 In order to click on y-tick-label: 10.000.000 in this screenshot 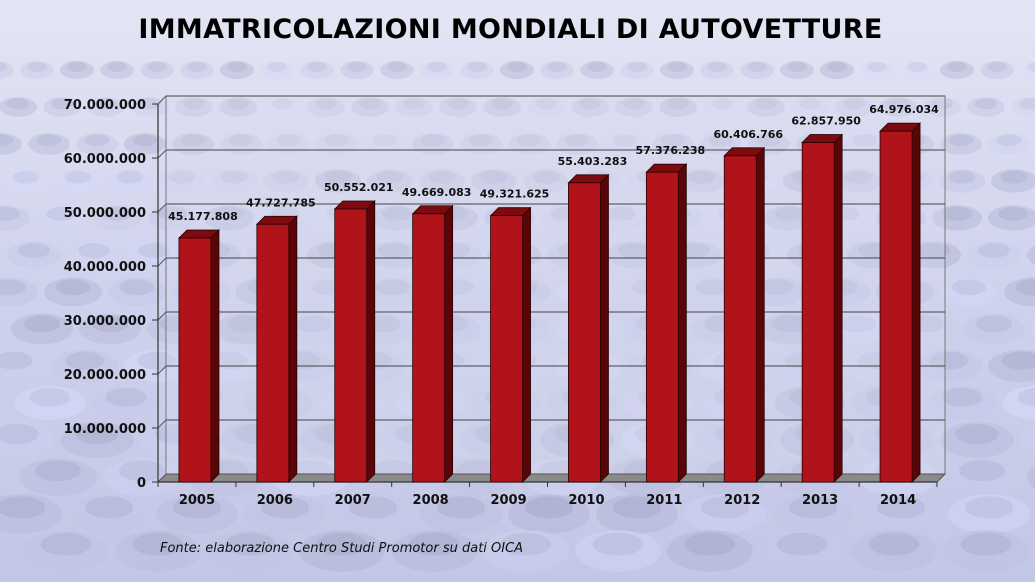, I will do `click(105, 429)`.